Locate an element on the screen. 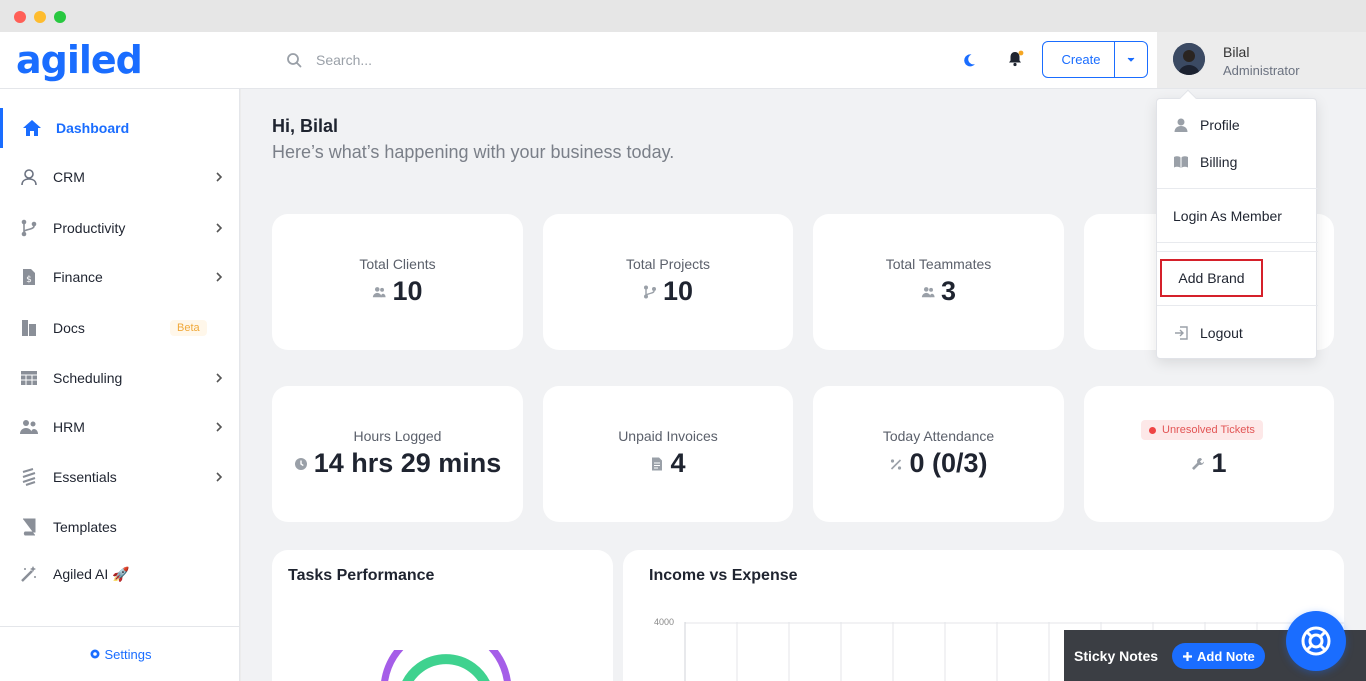 This screenshot has height=681, width=1366. sidebar-item-label: Dashboard is located at coordinates (93, 128).